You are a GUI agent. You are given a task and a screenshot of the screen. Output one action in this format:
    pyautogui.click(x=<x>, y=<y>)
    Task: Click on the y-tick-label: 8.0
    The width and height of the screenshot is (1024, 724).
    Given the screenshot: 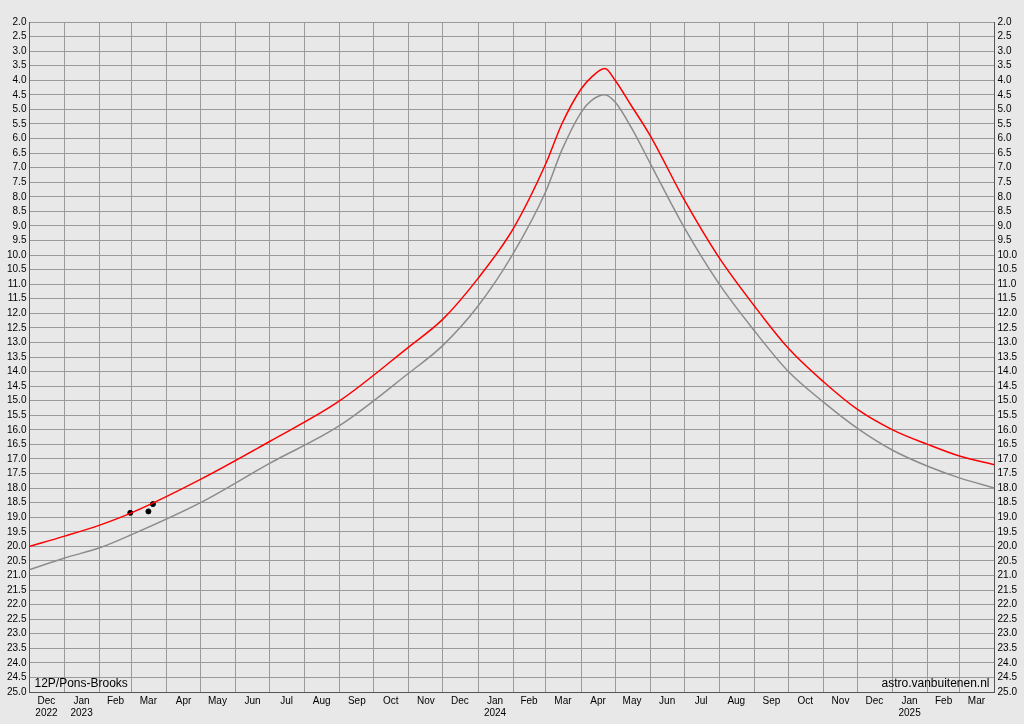 What is the action you would take?
    pyautogui.click(x=19, y=196)
    